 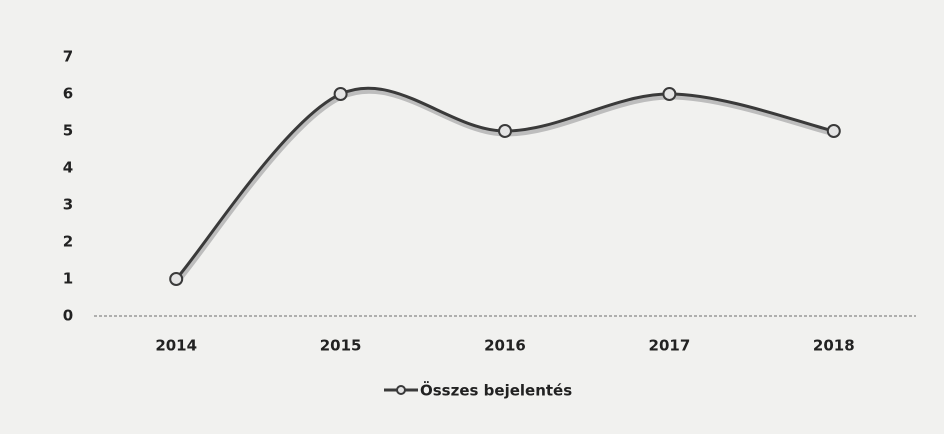 What do you see at coordinates (68, 94) in the screenshot?
I see `y-tick-label: 6` at bounding box center [68, 94].